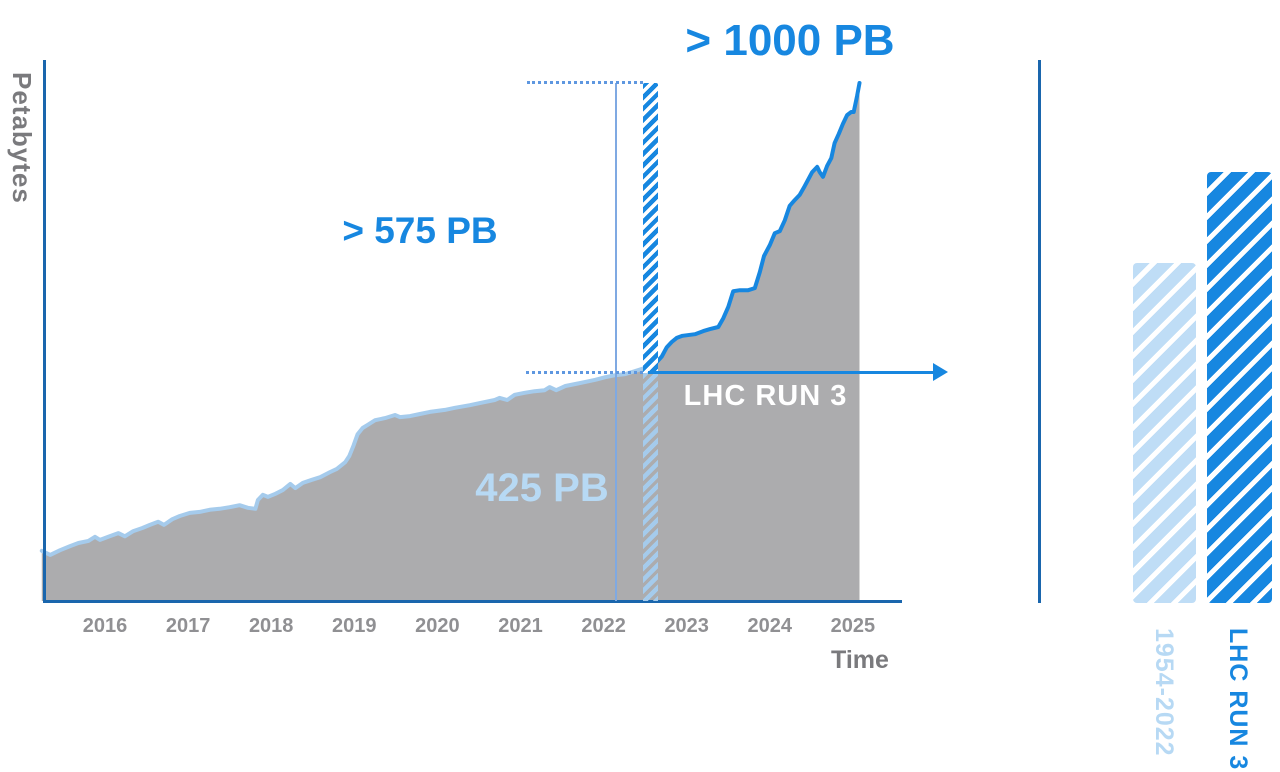 Image resolution: width=1280 pixels, height=772 pixels. Describe the element at coordinates (790, 40) in the screenshot. I see `annotation-total-1000pb: > 1000 PB` at that location.